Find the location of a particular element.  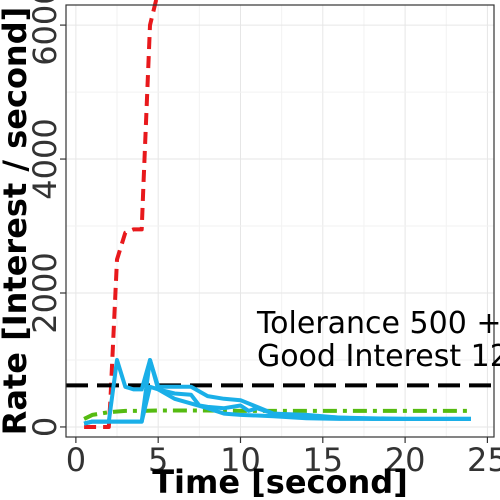

x-axis-title: Time [second] is located at coordinates (280, 481).